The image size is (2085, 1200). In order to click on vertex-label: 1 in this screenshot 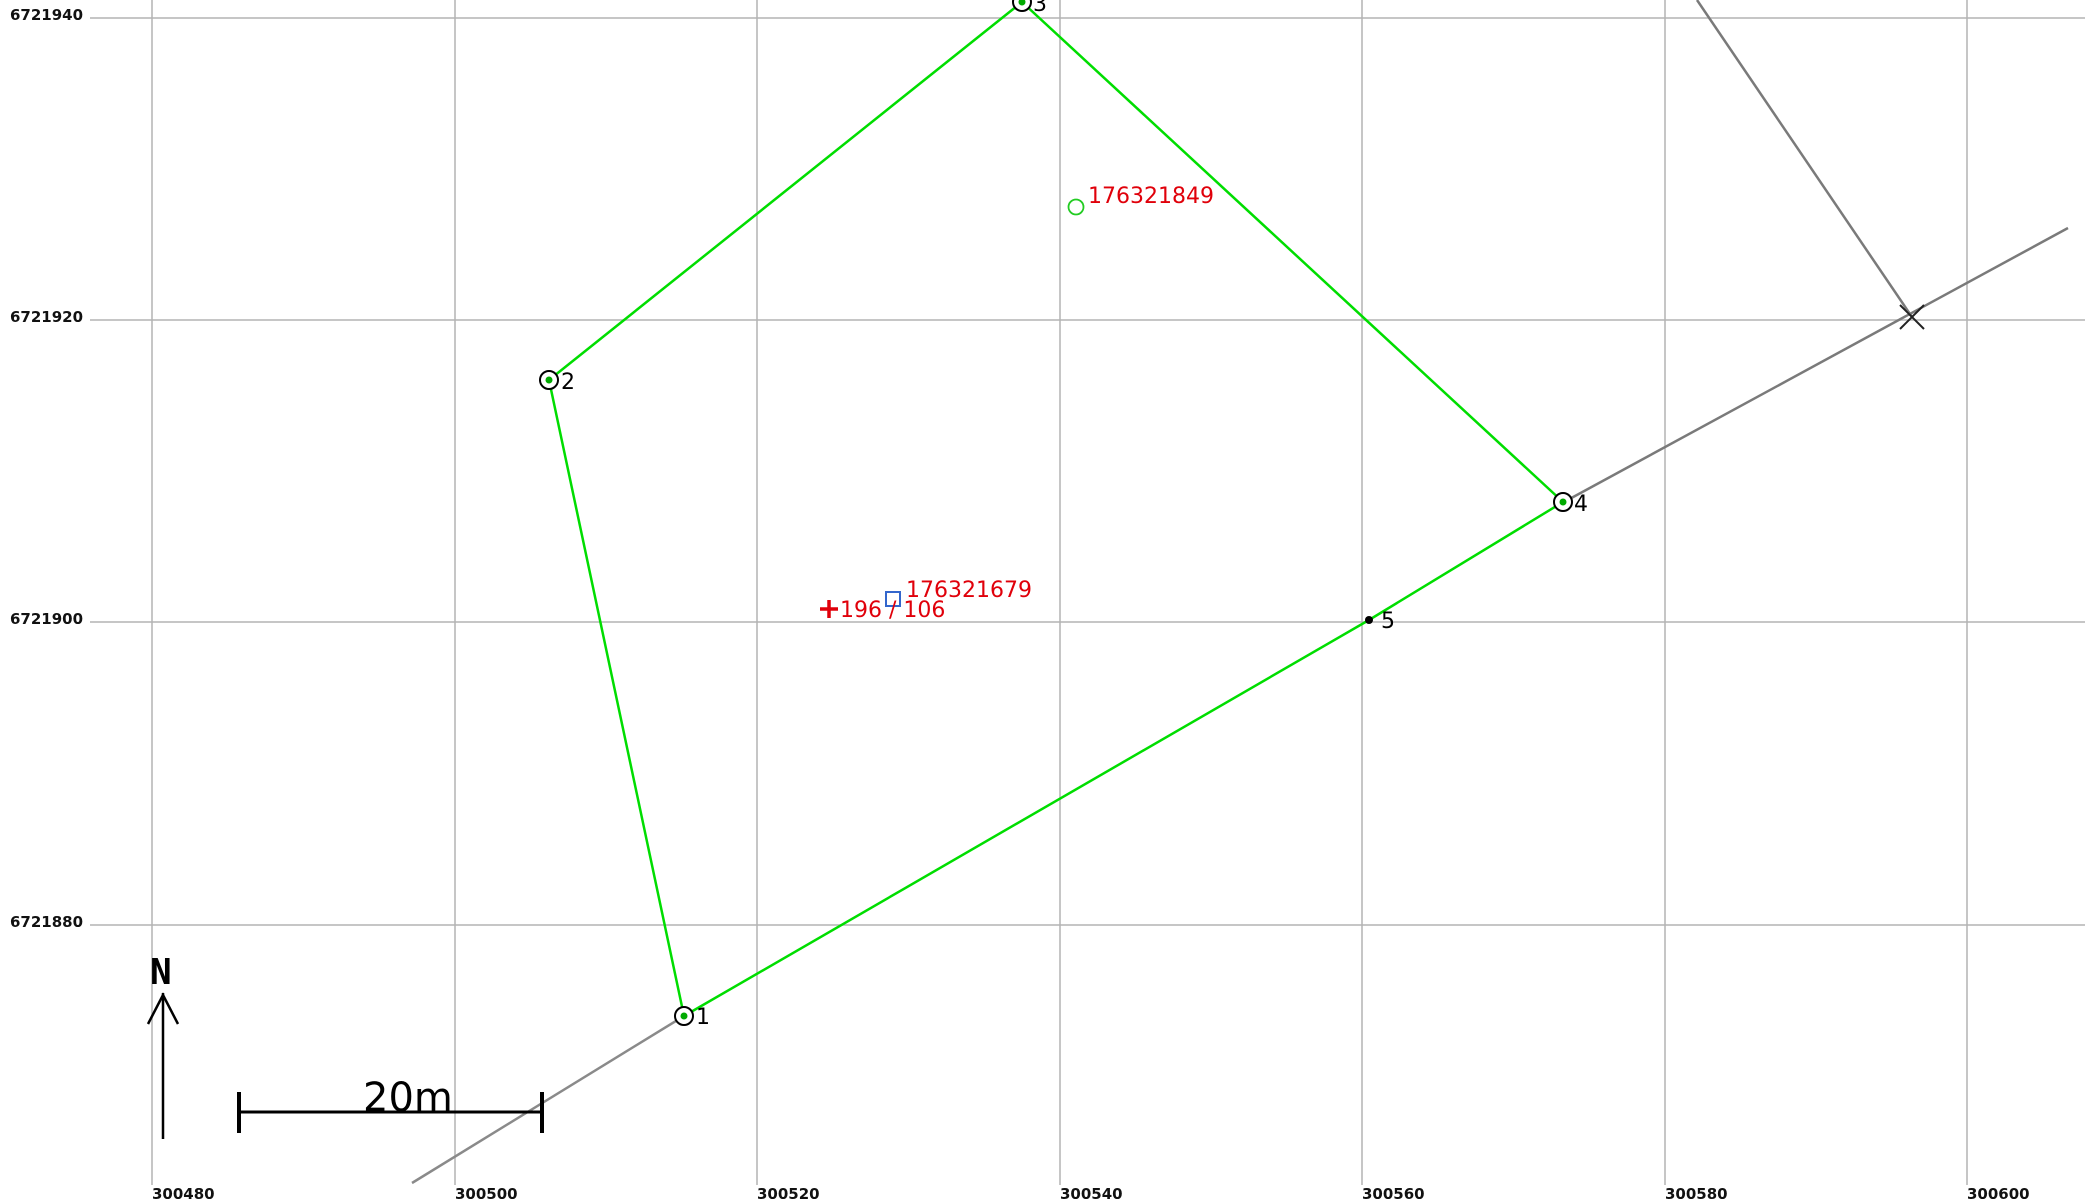, I will do `click(703, 1017)`.